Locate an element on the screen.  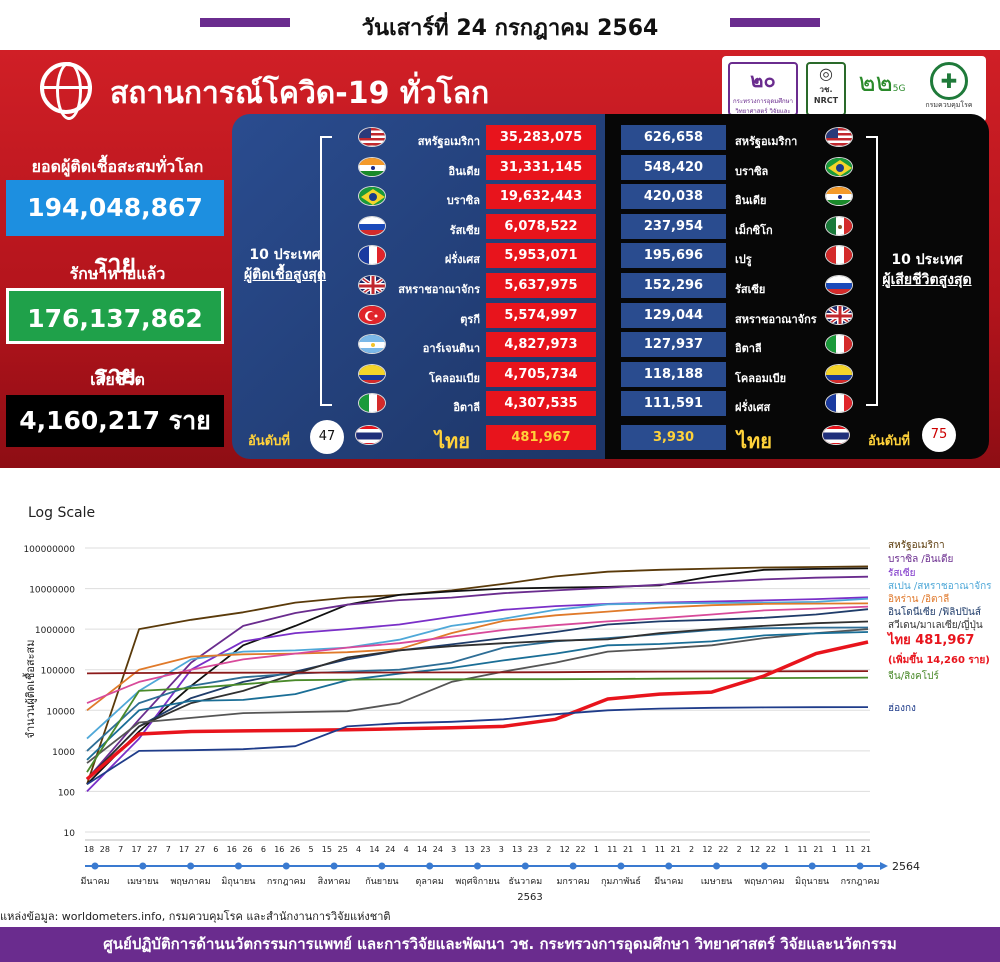
cases-country-name: อาร์เจนตินา is located at coordinates (451, 348).